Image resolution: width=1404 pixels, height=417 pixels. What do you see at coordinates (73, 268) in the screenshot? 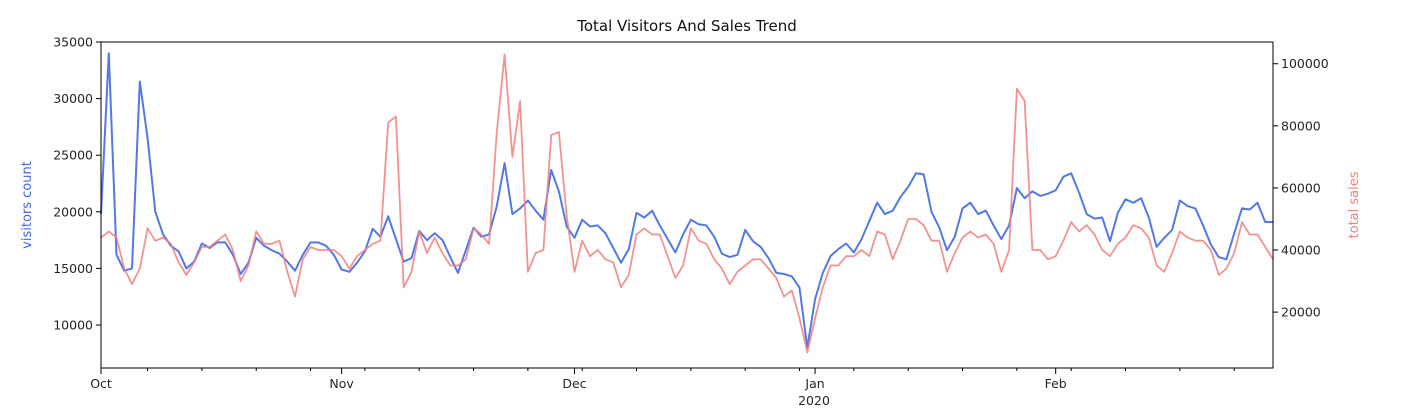
I see `left-tick-label: 15000` at bounding box center [73, 268].